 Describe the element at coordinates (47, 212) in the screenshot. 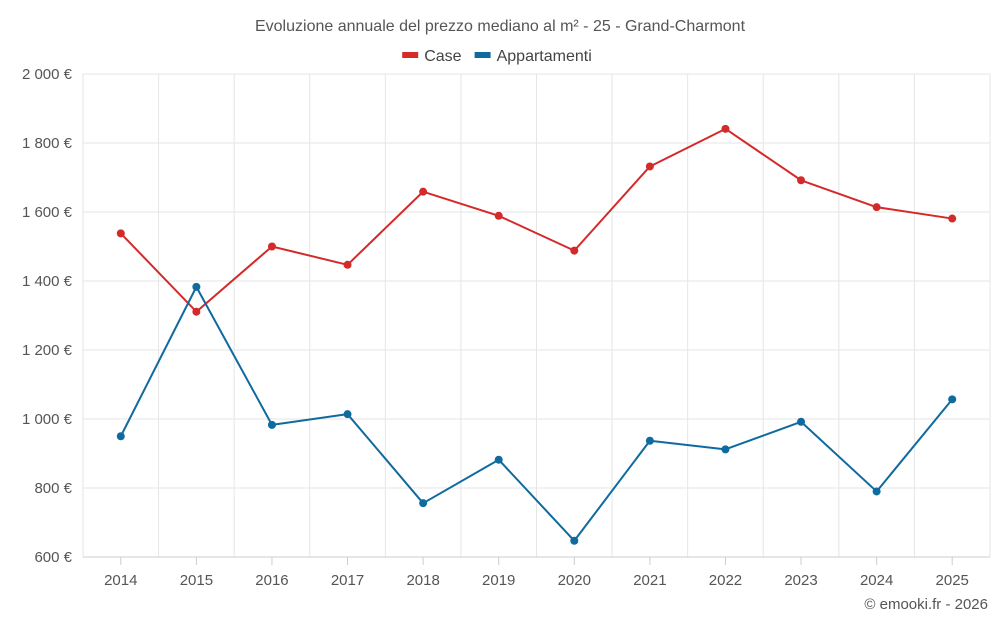

I see `y-tick-label: 1 600 €` at that location.